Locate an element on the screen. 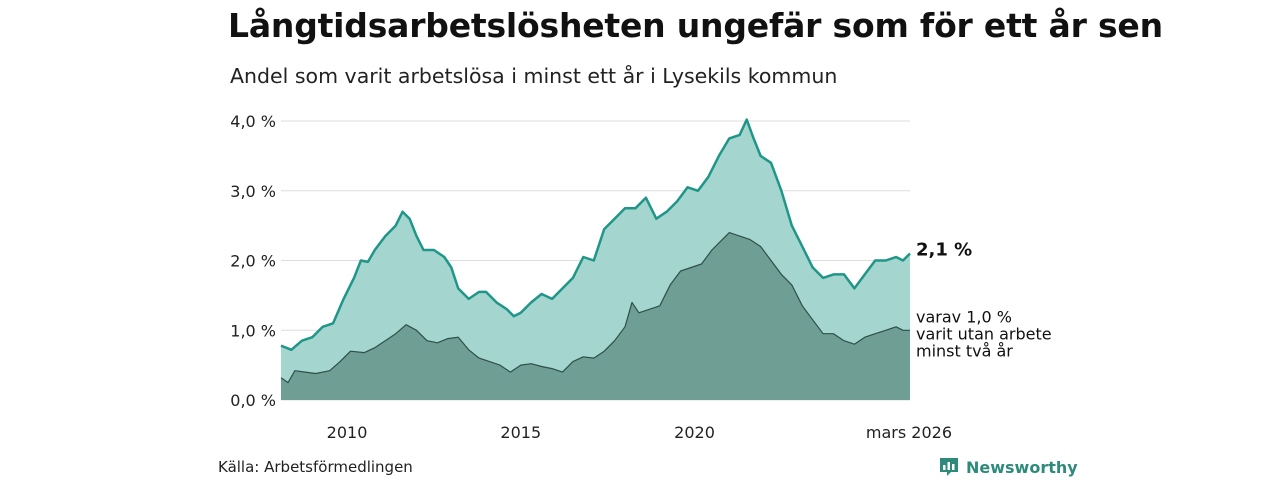  y-tick-label: 2,0 % is located at coordinates (253, 261).